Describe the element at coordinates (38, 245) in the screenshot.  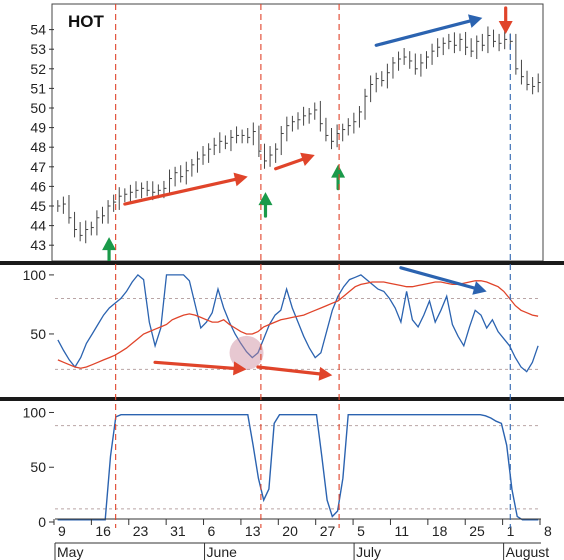
I see `price-ytick-label: 43` at that location.